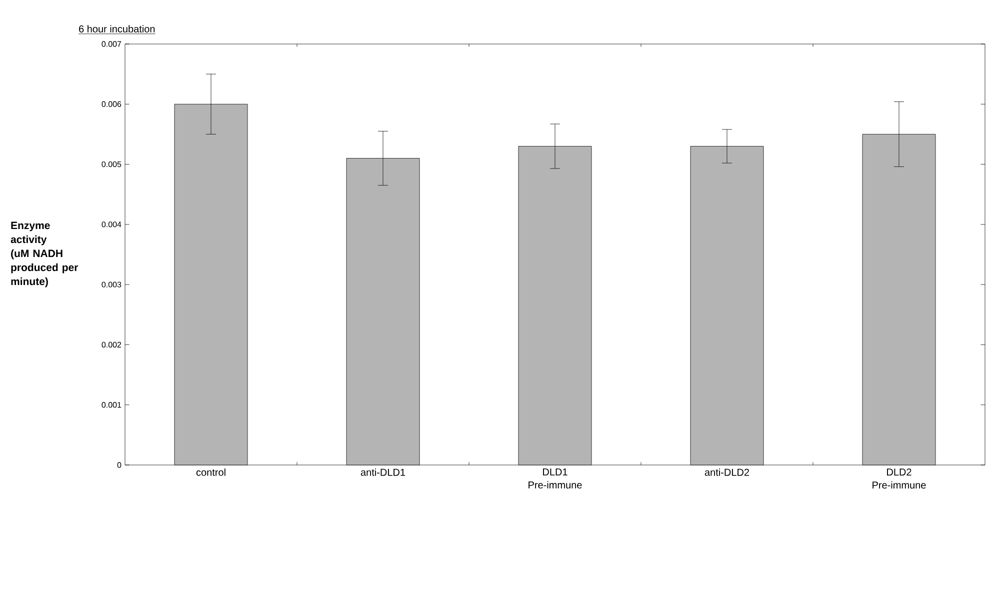 The image size is (989, 589). What do you see at coordinates (112, 225) in the screenshot?
I see `y-tick-label: 0.004` at bounding box center [112, 225].